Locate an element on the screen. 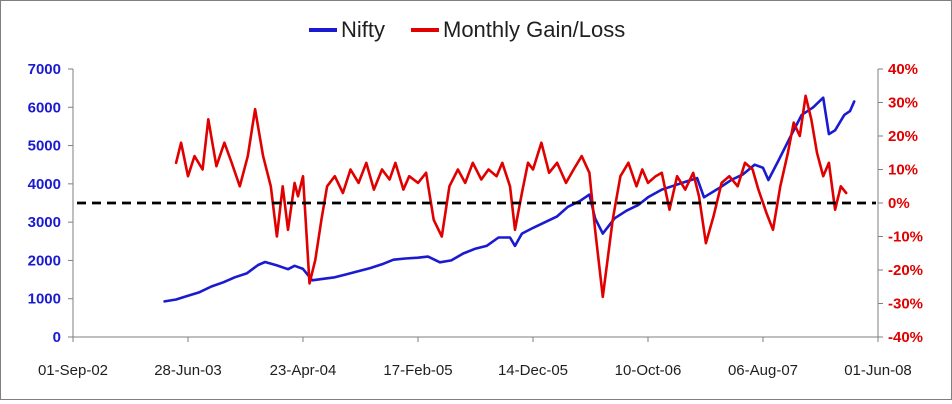 The image size is (952, 404). x-tick-label: 23-Apr-04 is located at coordinates (303, 370).